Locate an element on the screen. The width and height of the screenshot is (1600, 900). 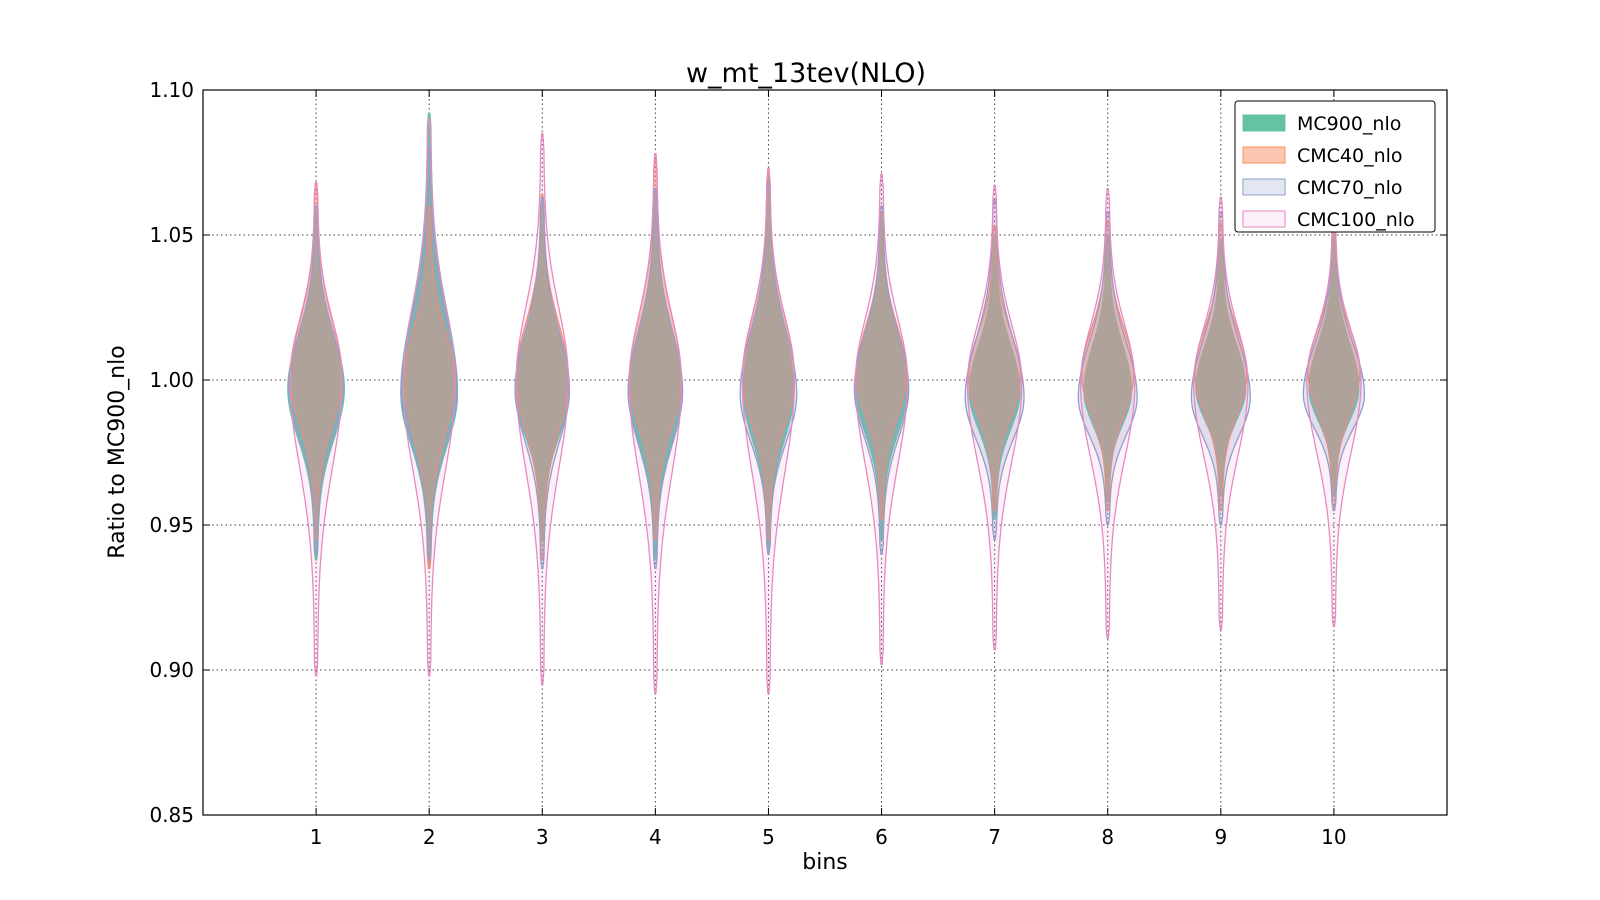
legend-label: MC900_nlo is located at coordinates (1349, 124).